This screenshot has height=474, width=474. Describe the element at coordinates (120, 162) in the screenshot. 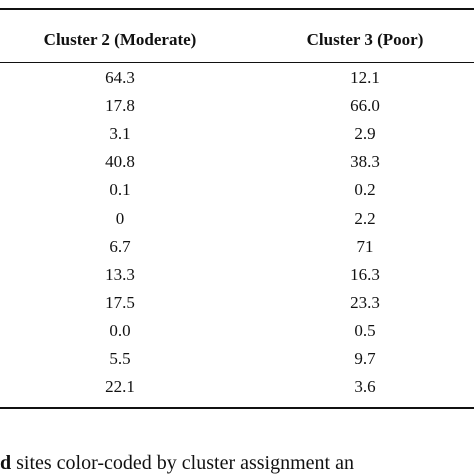

I see `table-cell: 40.8` at that location.